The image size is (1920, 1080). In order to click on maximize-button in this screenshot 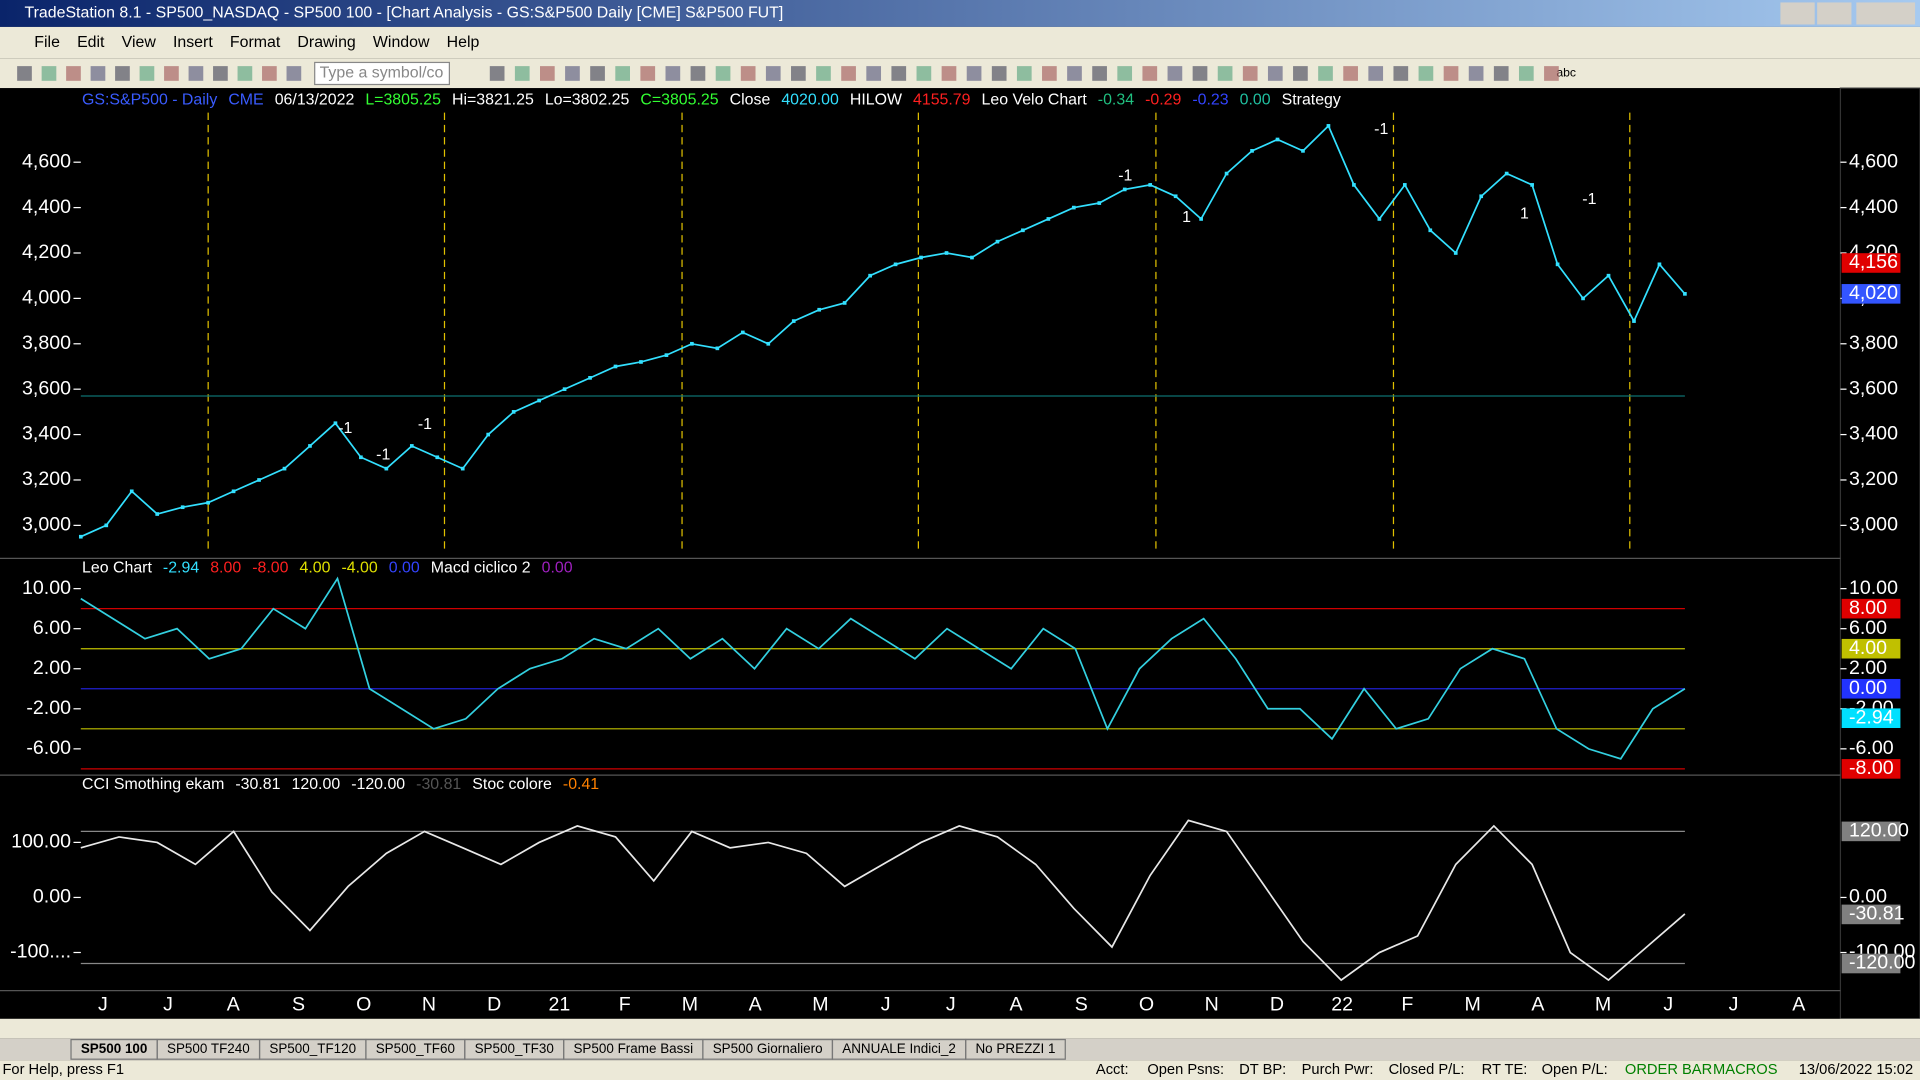, I will do `click(1834, 13)`.